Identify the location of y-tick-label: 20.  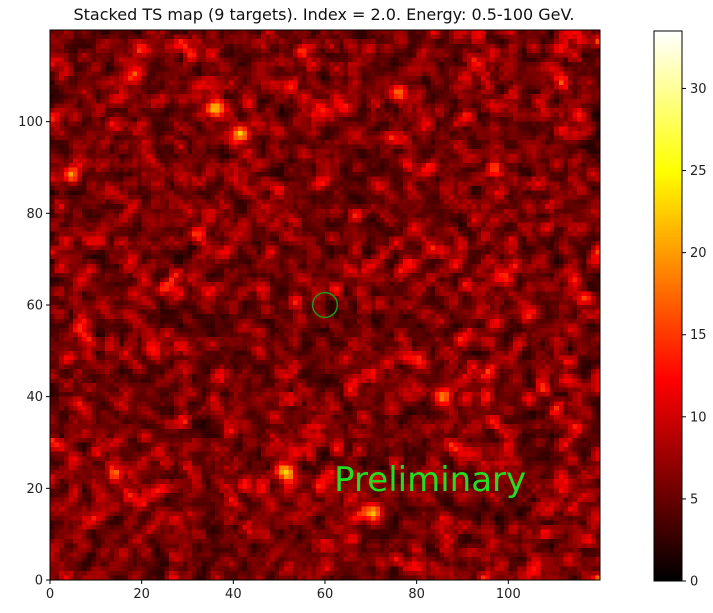
(34, 489).